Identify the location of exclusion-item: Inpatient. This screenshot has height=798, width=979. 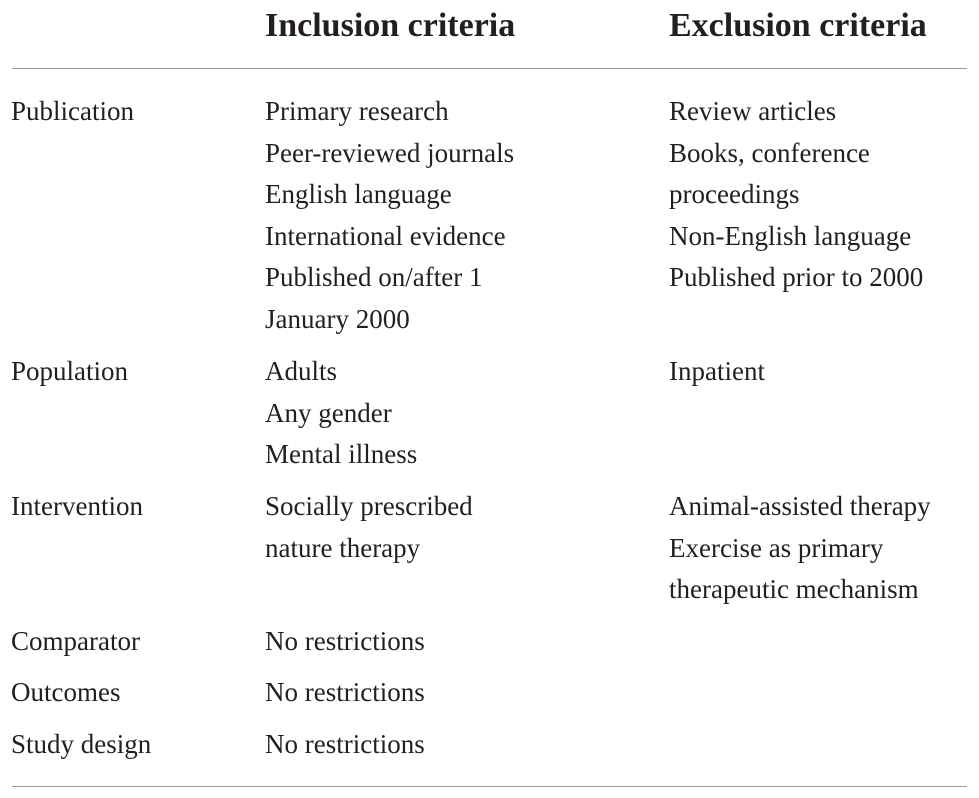
(717, 371).